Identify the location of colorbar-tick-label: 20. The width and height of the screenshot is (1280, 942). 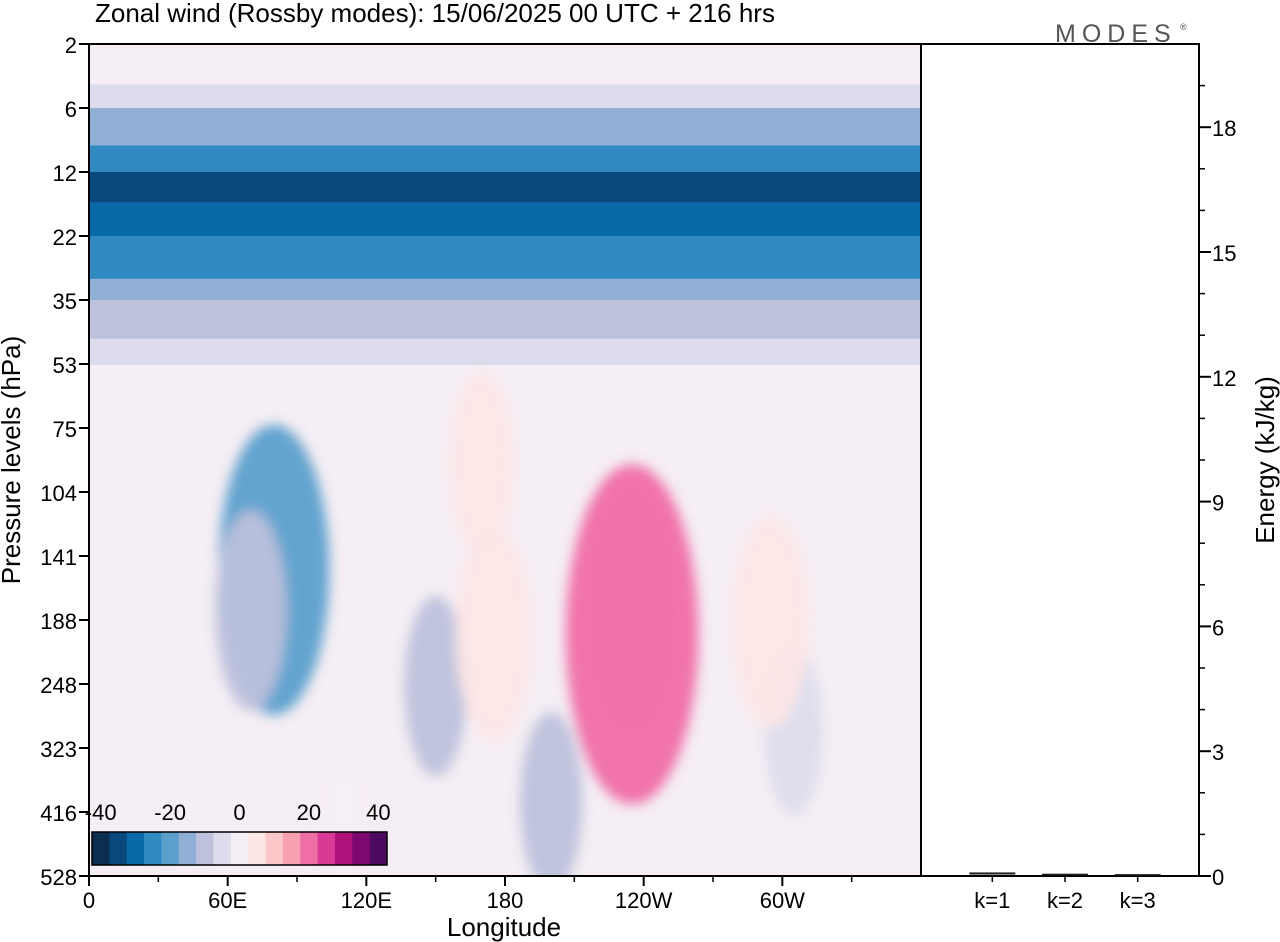
(309, 812).